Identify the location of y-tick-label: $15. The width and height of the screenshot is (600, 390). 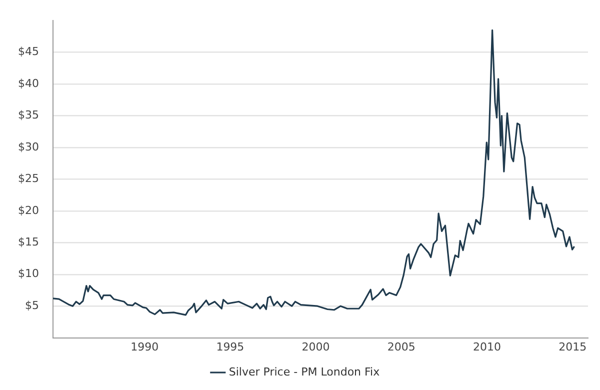
(28, 242).